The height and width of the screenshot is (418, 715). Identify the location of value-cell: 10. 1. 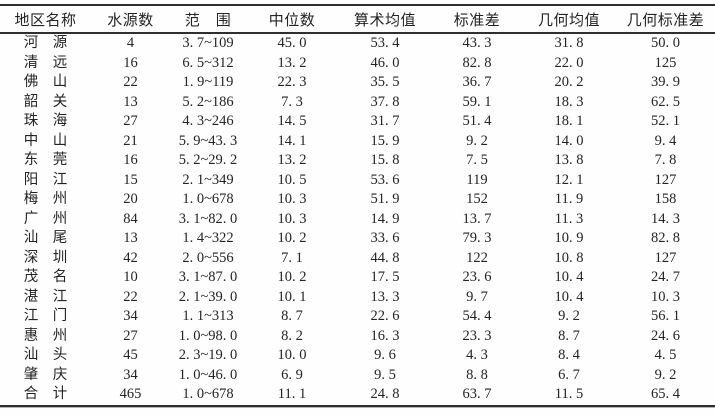
(292, 296).